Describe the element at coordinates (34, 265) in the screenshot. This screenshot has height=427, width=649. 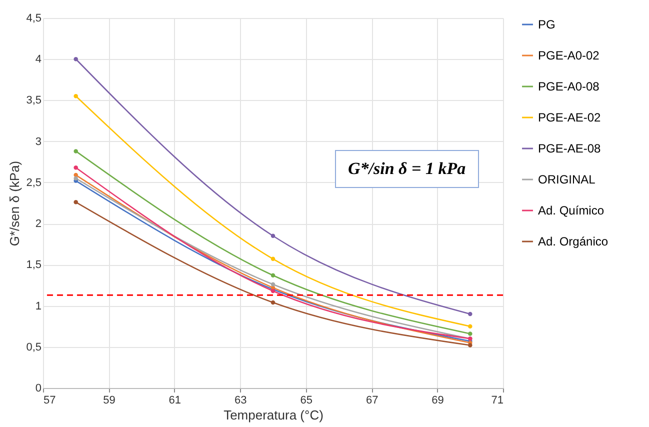
I see `y-tick-label: 1,5` at that location.